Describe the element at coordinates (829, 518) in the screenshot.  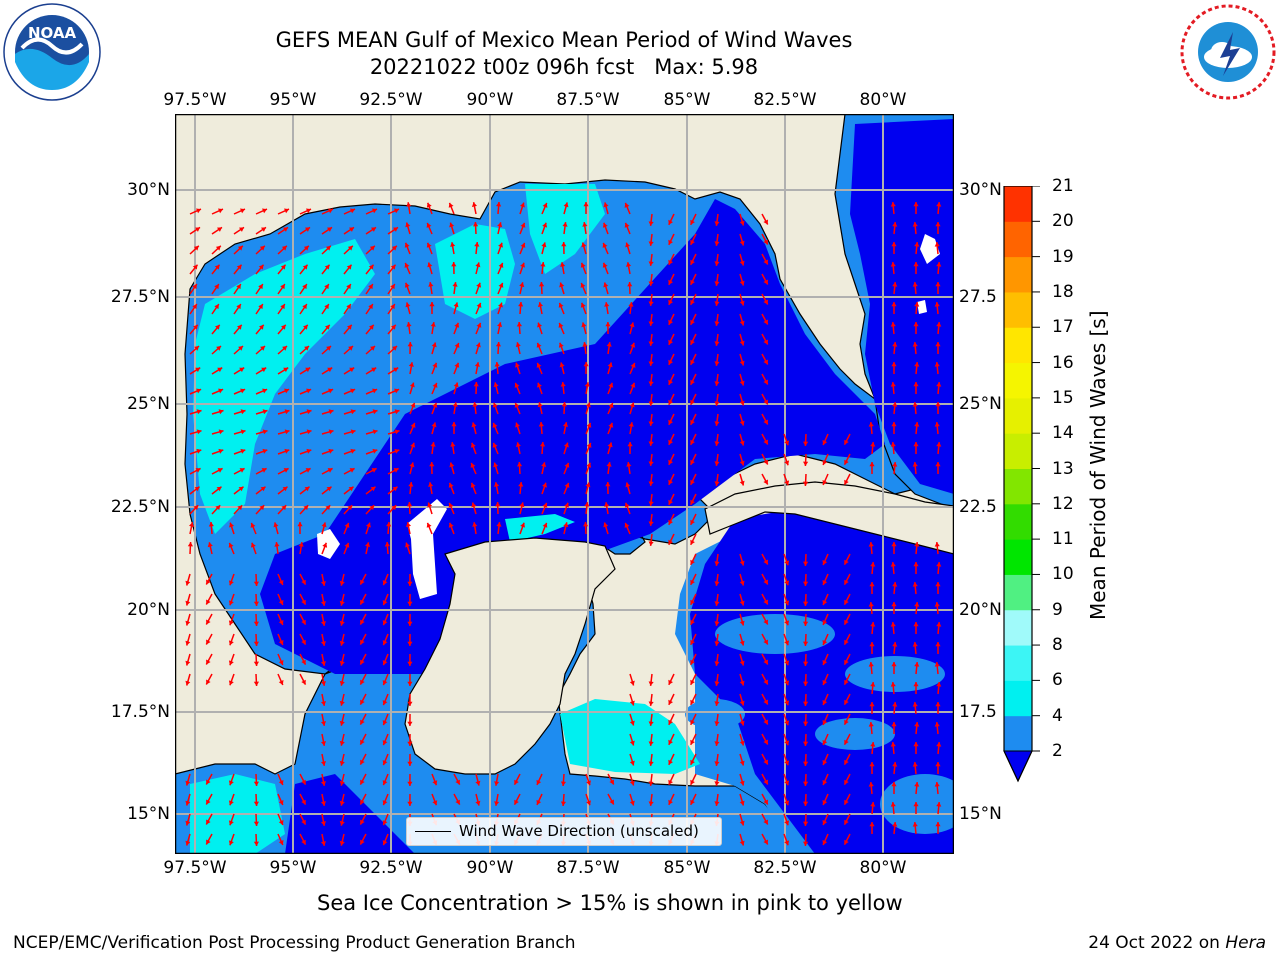
I see `cuba-land` at that location.